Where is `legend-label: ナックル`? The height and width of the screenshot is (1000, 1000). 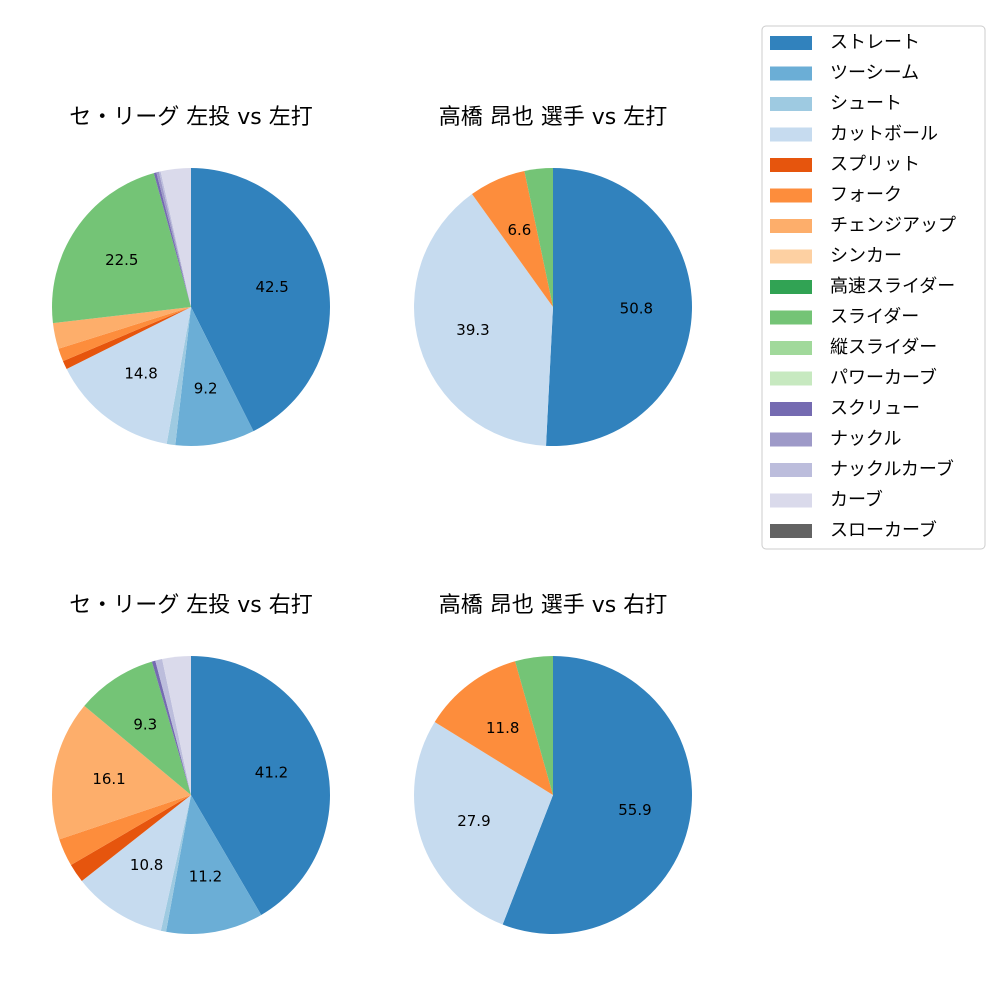
legend-label: ナックル is located at coordinates (865, 439).